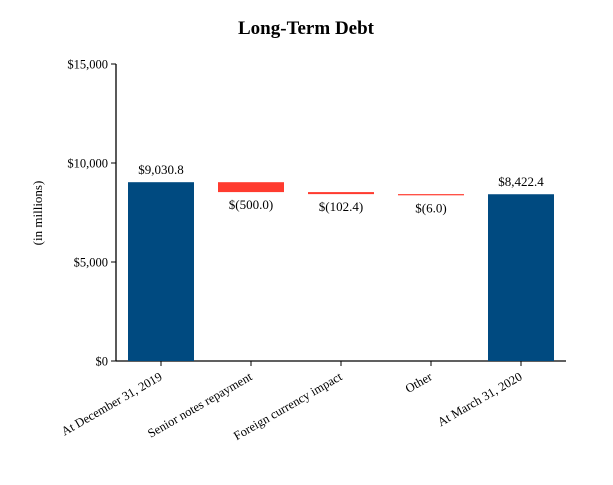 This screenshot has height=485, width=613. What do you see at coordinates (479, 399) in the screenshot?
I see `x-tick-label: At March 31, 2020` at bounding box center [479, 399].